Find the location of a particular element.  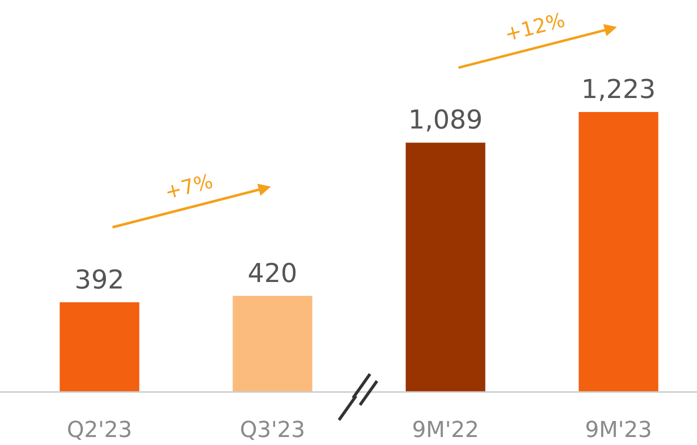

x-tick-label: 9M'22 is located at coordinates (446, 430).